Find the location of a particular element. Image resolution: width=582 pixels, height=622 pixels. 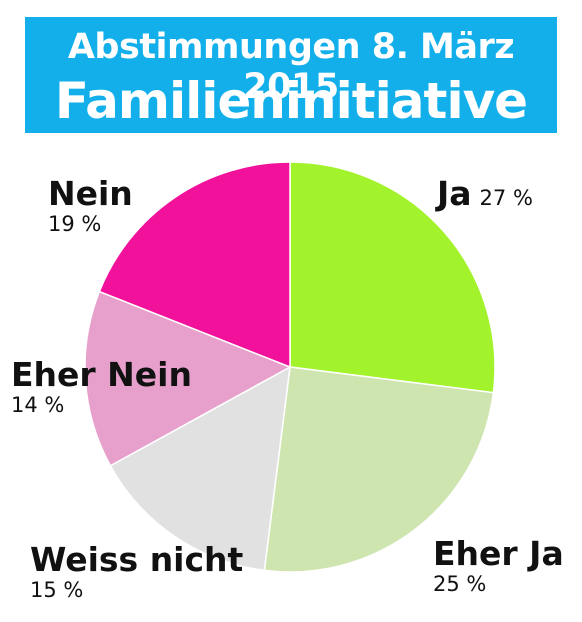

label-nein: Nein 19 % is located at coordinates (90, 205).